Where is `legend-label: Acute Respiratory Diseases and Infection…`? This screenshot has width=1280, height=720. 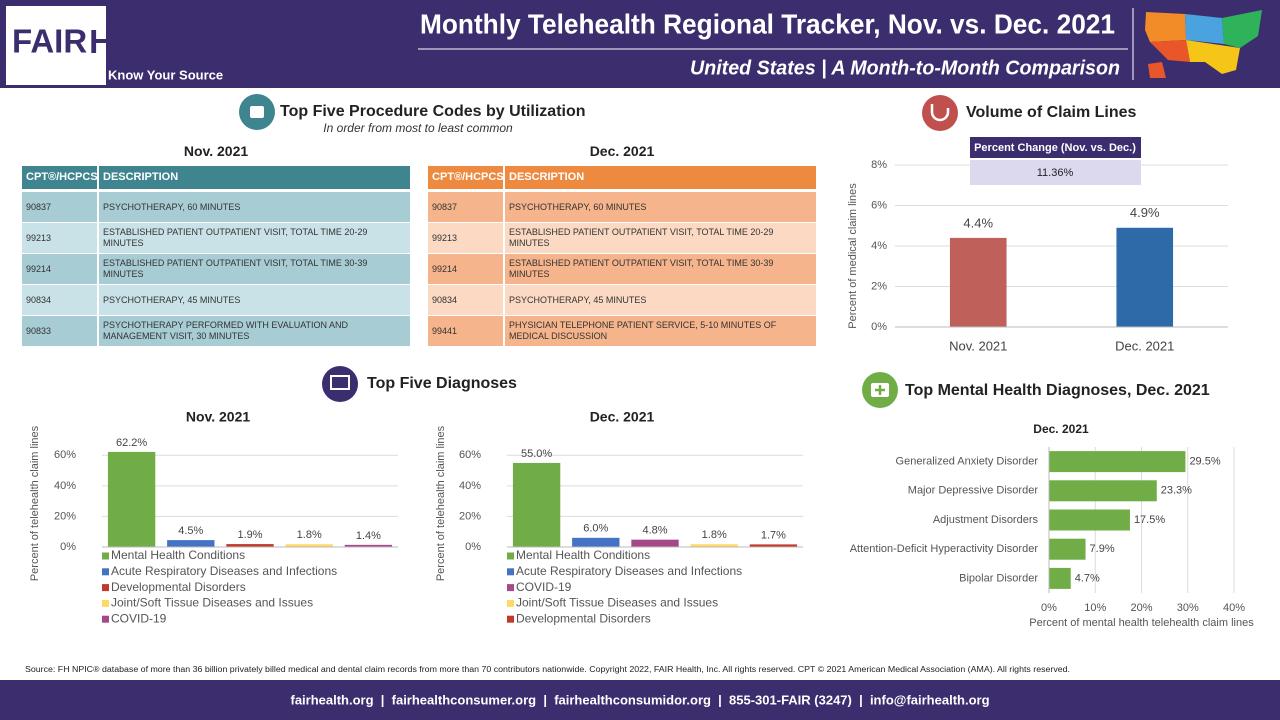
legend-label: Acute Respiratory Diseases and Infection… is located at coordinates (629, 571).